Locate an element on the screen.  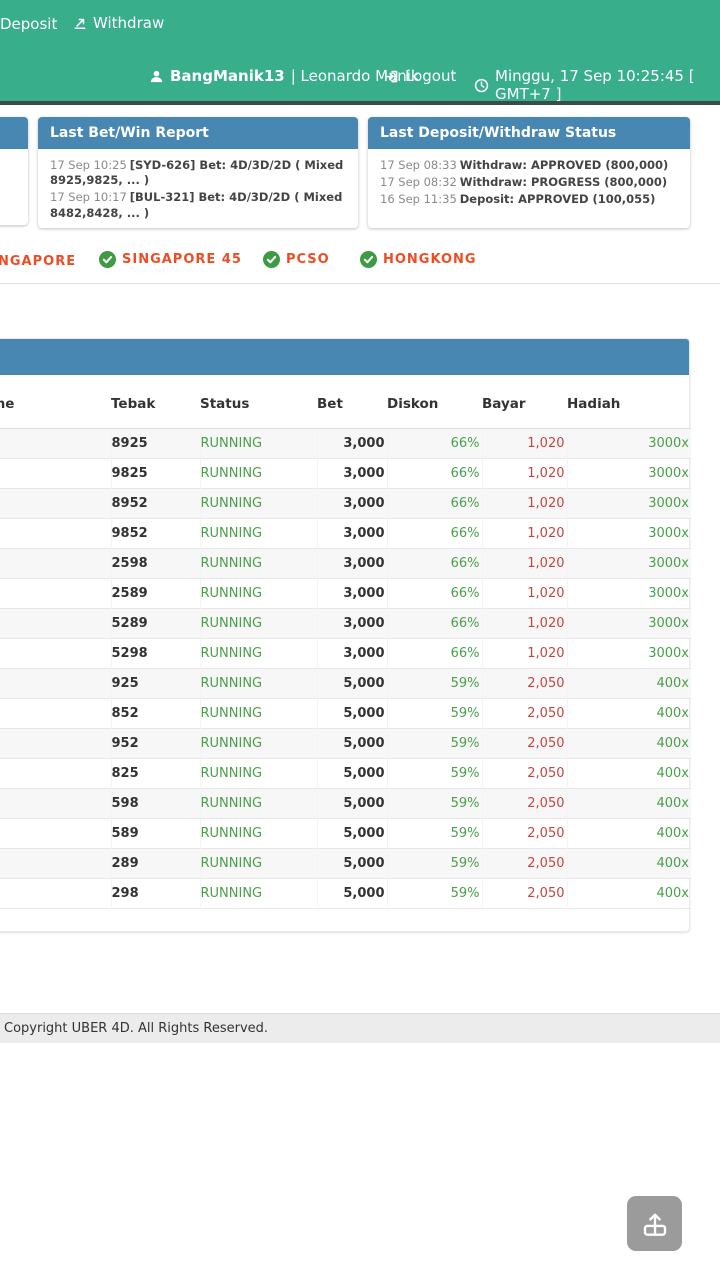
deposit-status-entry: 16 Sep 11:35 Deposit: APPROVED (100,055) is located at coordinates (529, 199).